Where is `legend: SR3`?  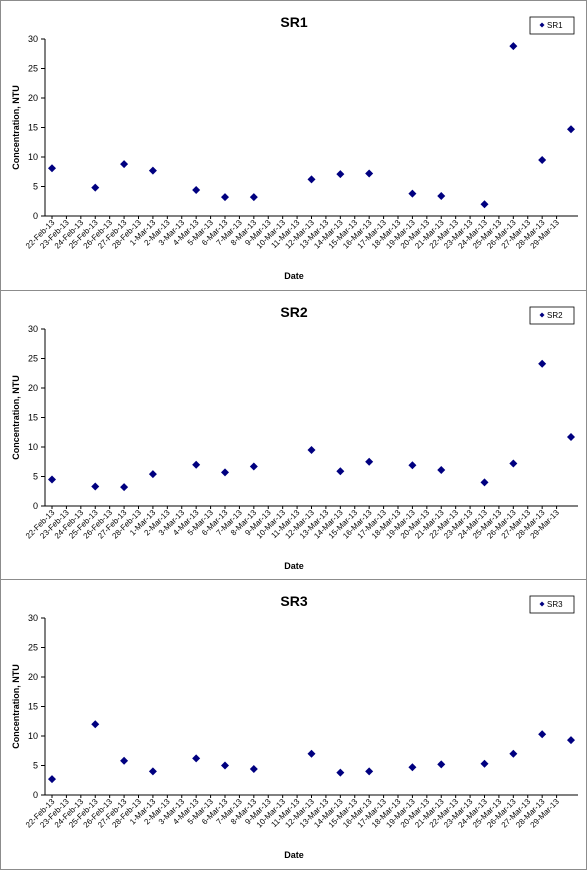
legend: SR3 is located at coordinates (552, 604).